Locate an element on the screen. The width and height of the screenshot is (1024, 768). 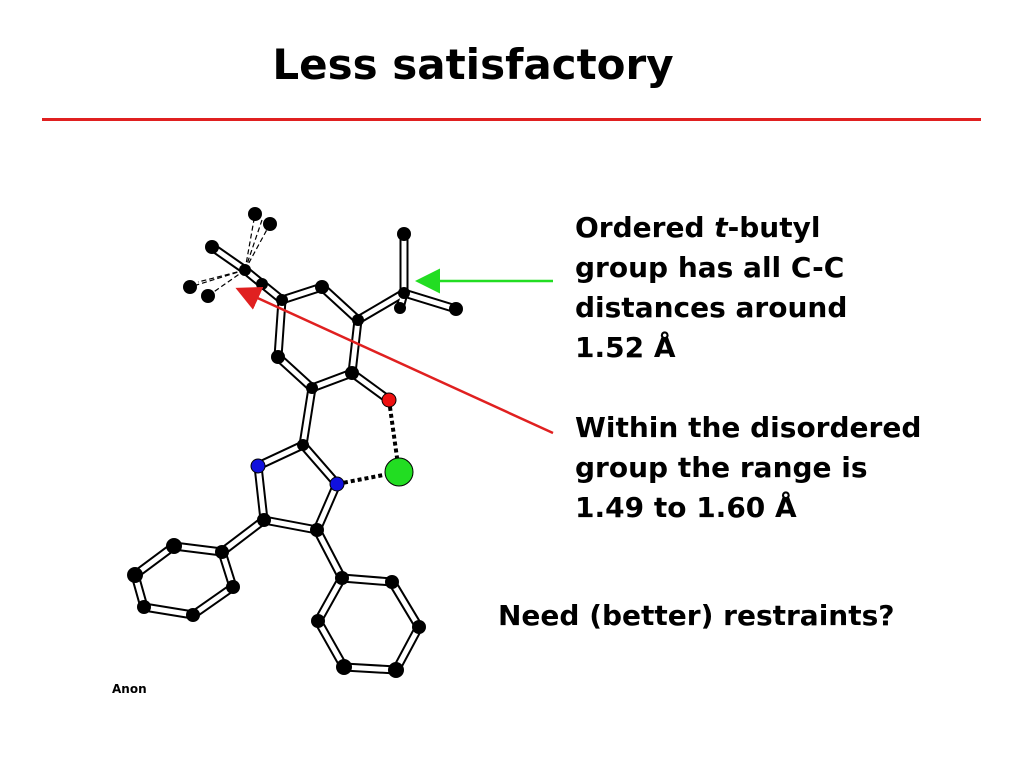
disordered-note-line-2: group the range is is located at coordinates (721, 467).